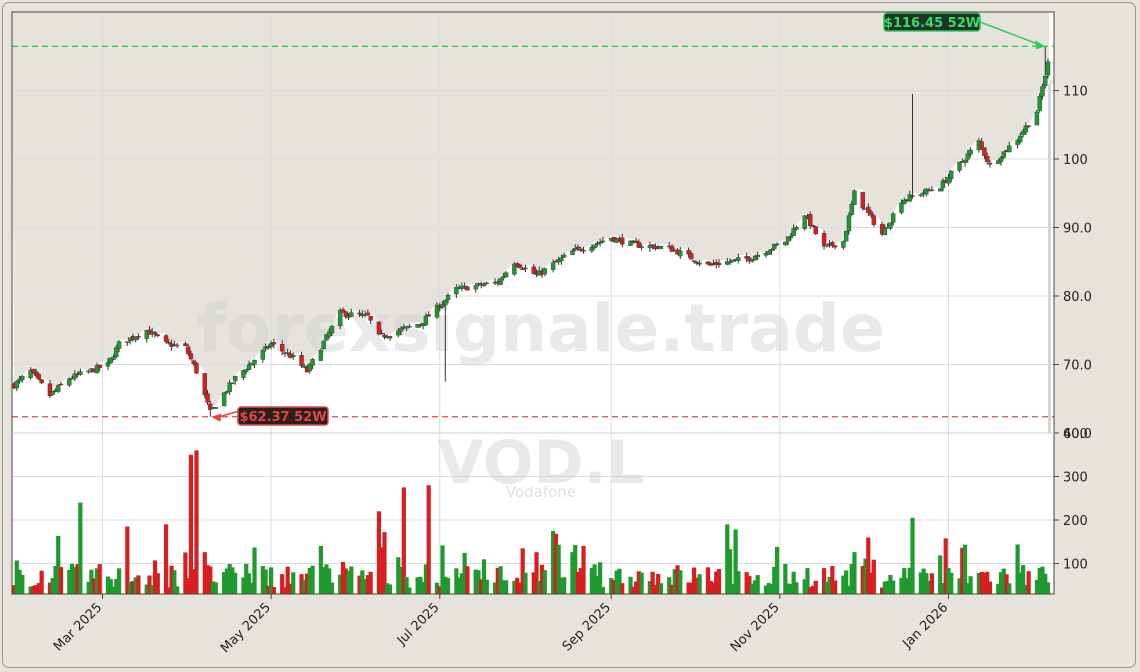 The height and width of the screenshot is (672, 1140). What do you see at coordinates (1040, 45) in the screenshot?
I see `high-arrowhead` at bounding box center [1040, 45].